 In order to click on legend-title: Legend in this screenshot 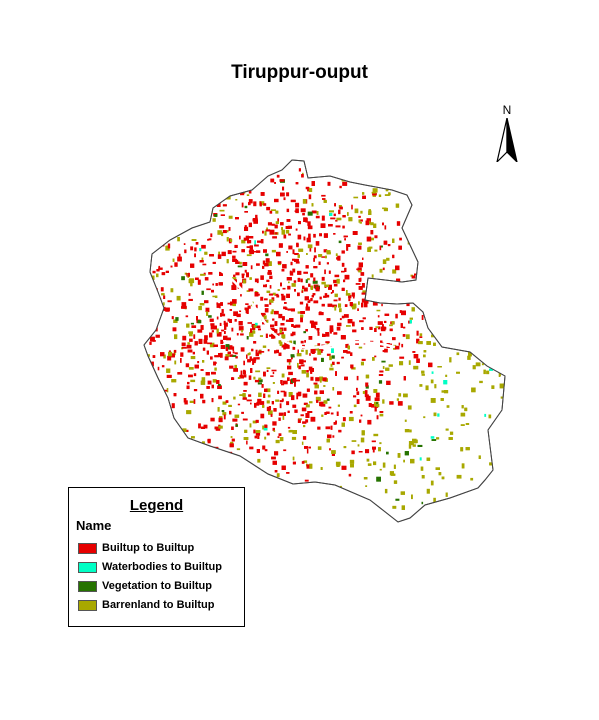, I will do `click(156, 505)`.